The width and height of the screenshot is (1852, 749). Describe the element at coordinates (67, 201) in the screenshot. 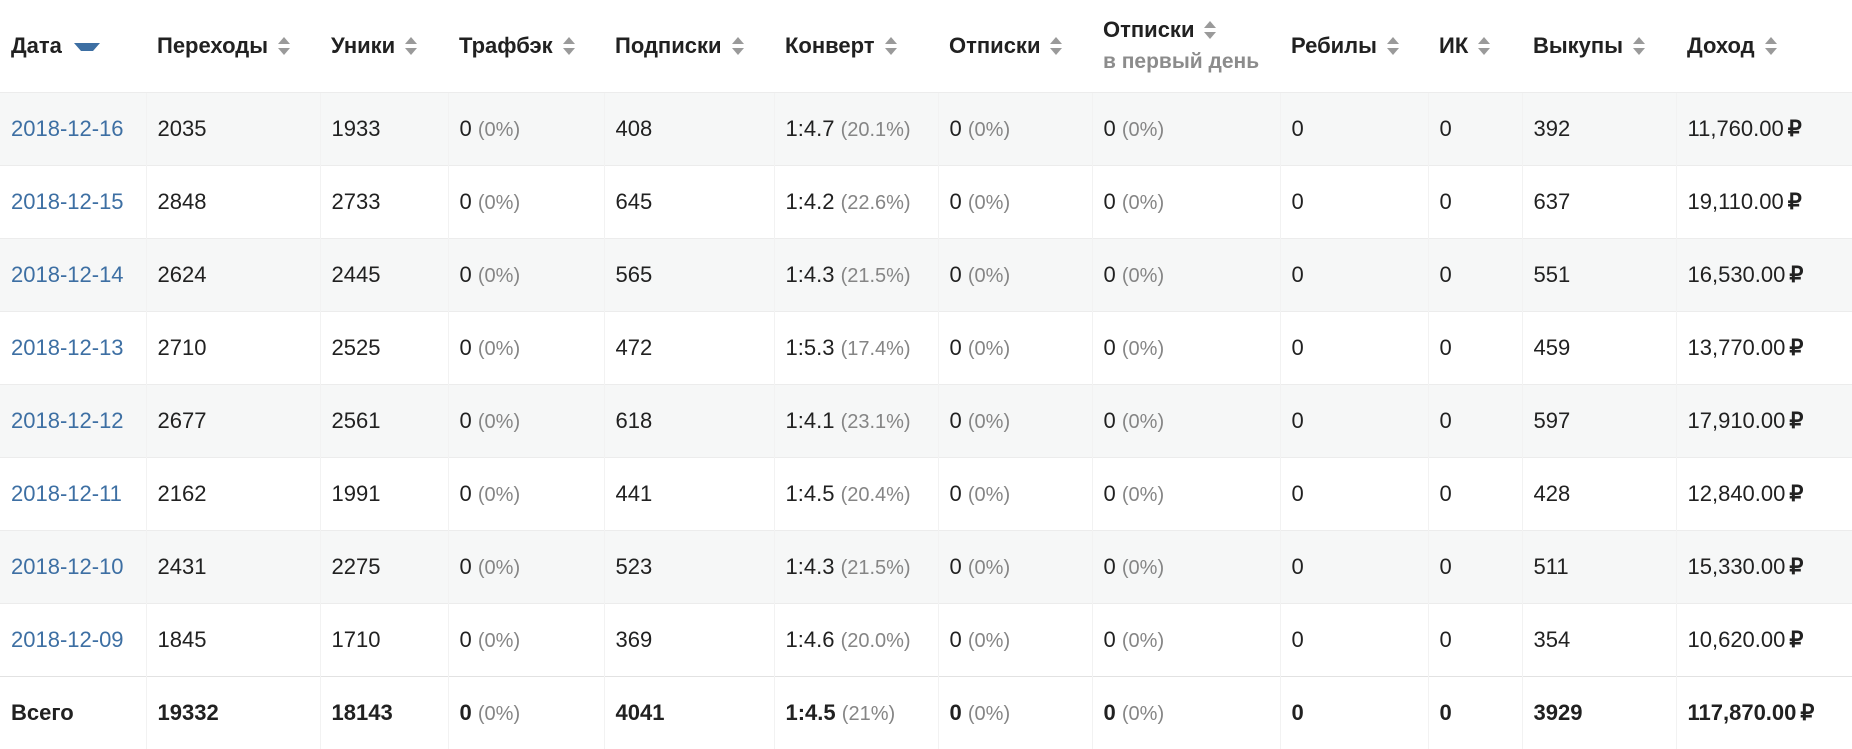

I see `date-link: 2018-12-15` at that location.